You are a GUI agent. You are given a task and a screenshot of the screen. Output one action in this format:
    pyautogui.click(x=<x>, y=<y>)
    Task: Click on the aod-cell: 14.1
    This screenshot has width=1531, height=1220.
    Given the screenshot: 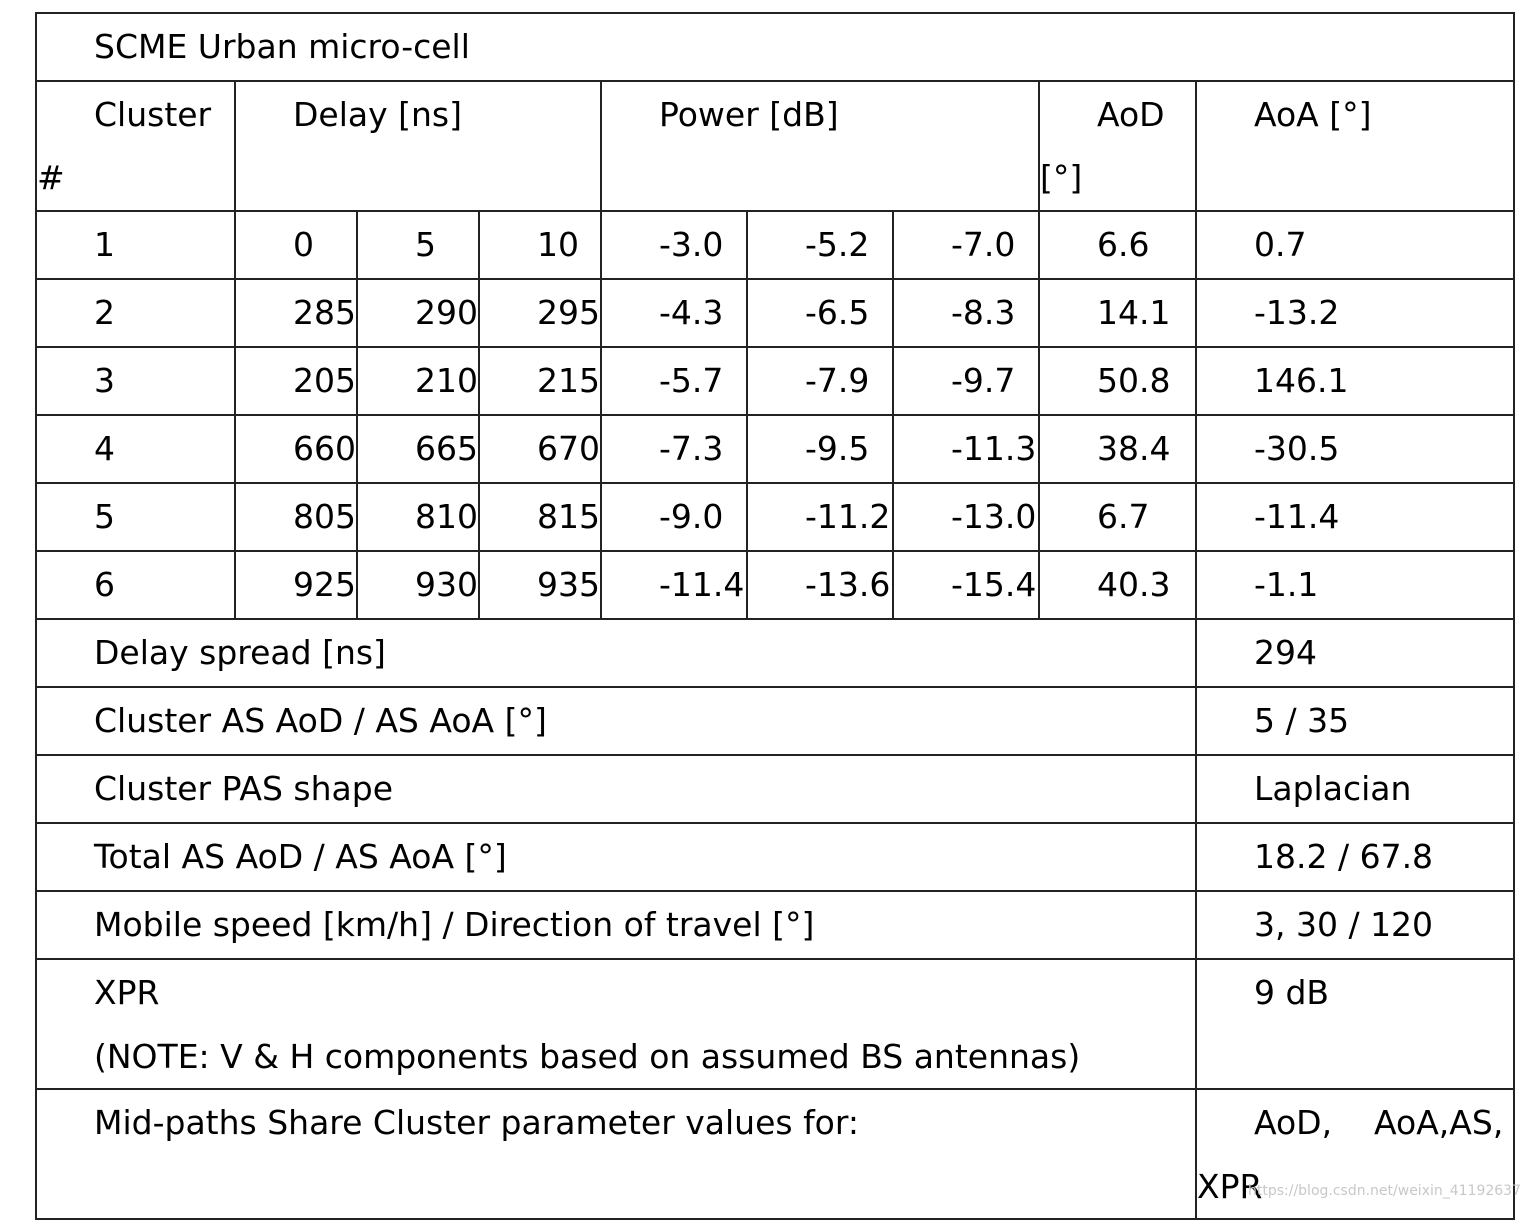 What is the action you would take?
    pyautogui.click(x=1117, y=313)
    